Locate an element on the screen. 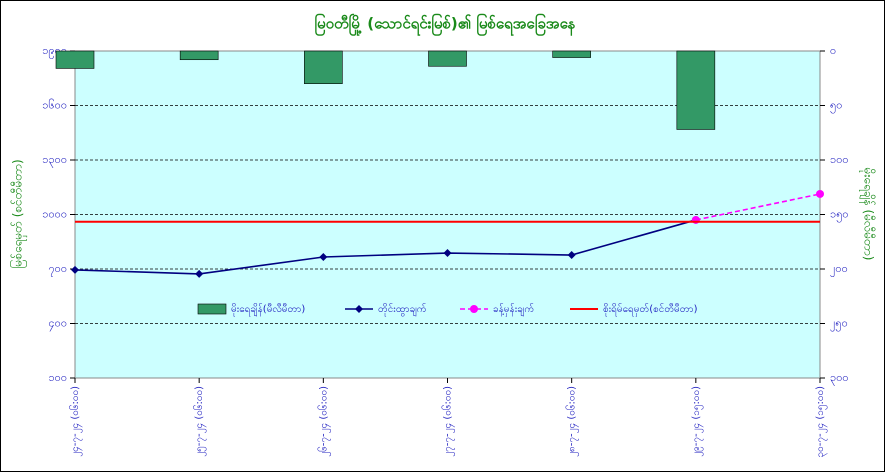 The height and width of the screenshot is (472, 885). y-tick-label: ၁၀၀ is located at coordinates (57, 377).